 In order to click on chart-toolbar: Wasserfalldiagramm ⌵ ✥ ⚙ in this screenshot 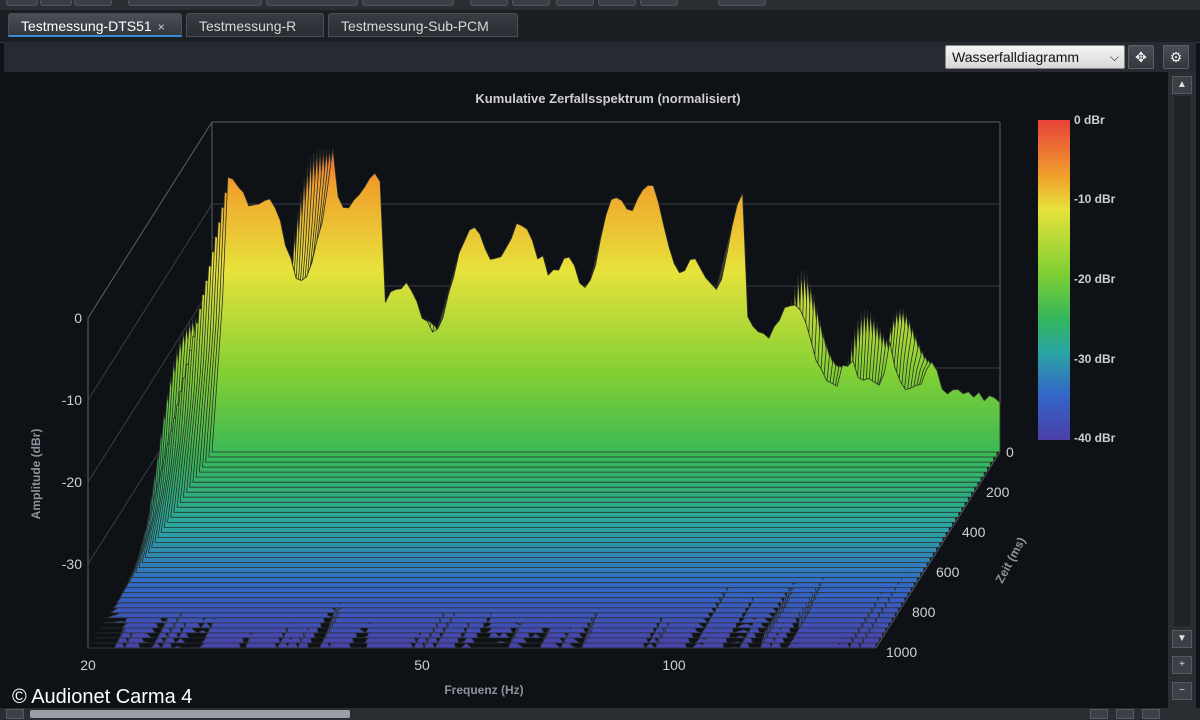, I will do `click(600, 57)`.